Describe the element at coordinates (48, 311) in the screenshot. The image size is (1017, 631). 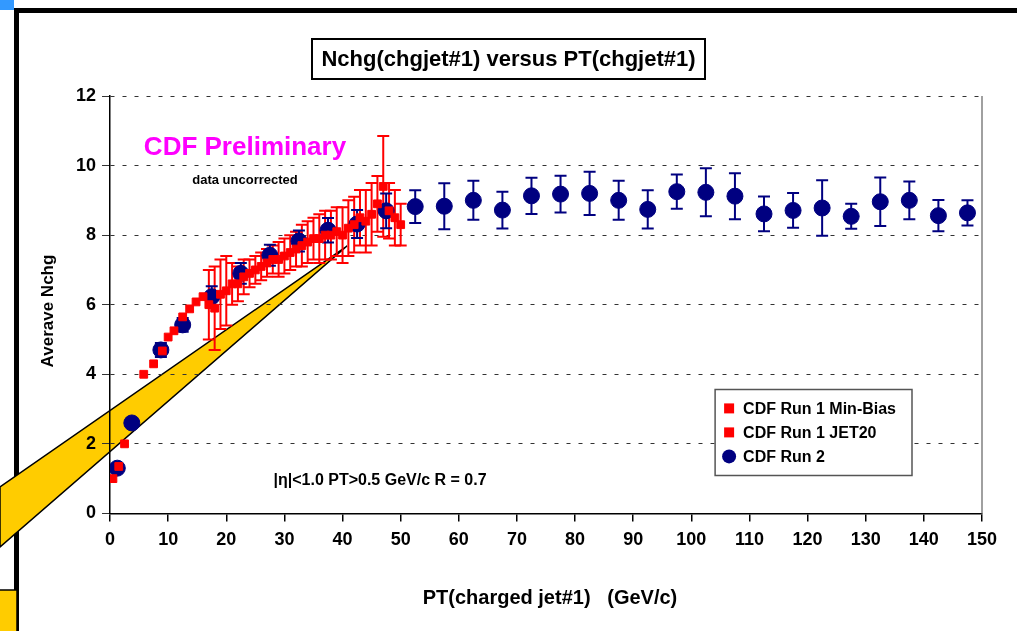
I see `y-axis-title: Averave Nchg` at that location.